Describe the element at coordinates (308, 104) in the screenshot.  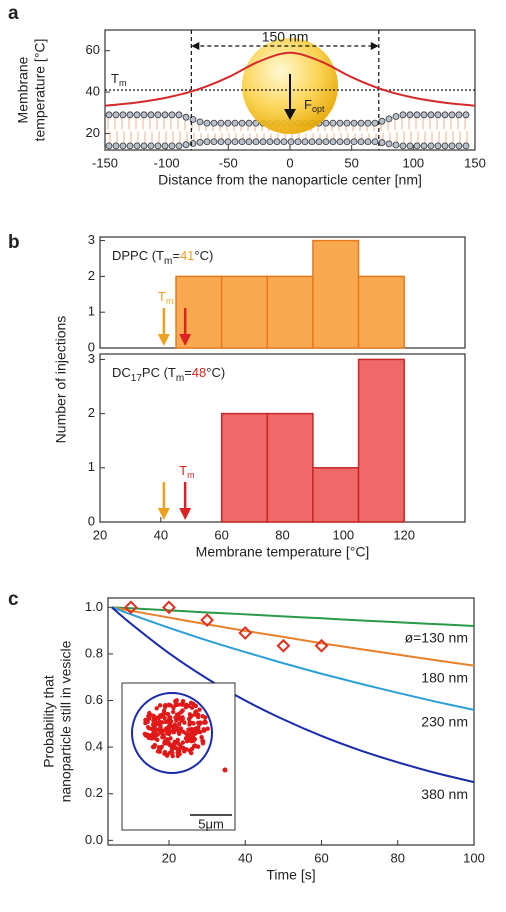
I see `text-part: F` at that location.